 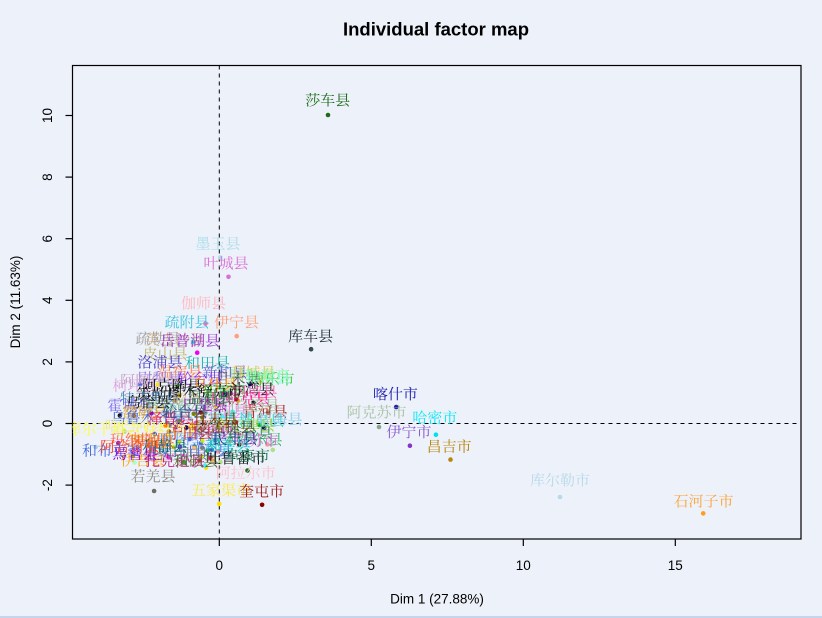 I want to click on svg-text: -2, so click(x=47, y=485).